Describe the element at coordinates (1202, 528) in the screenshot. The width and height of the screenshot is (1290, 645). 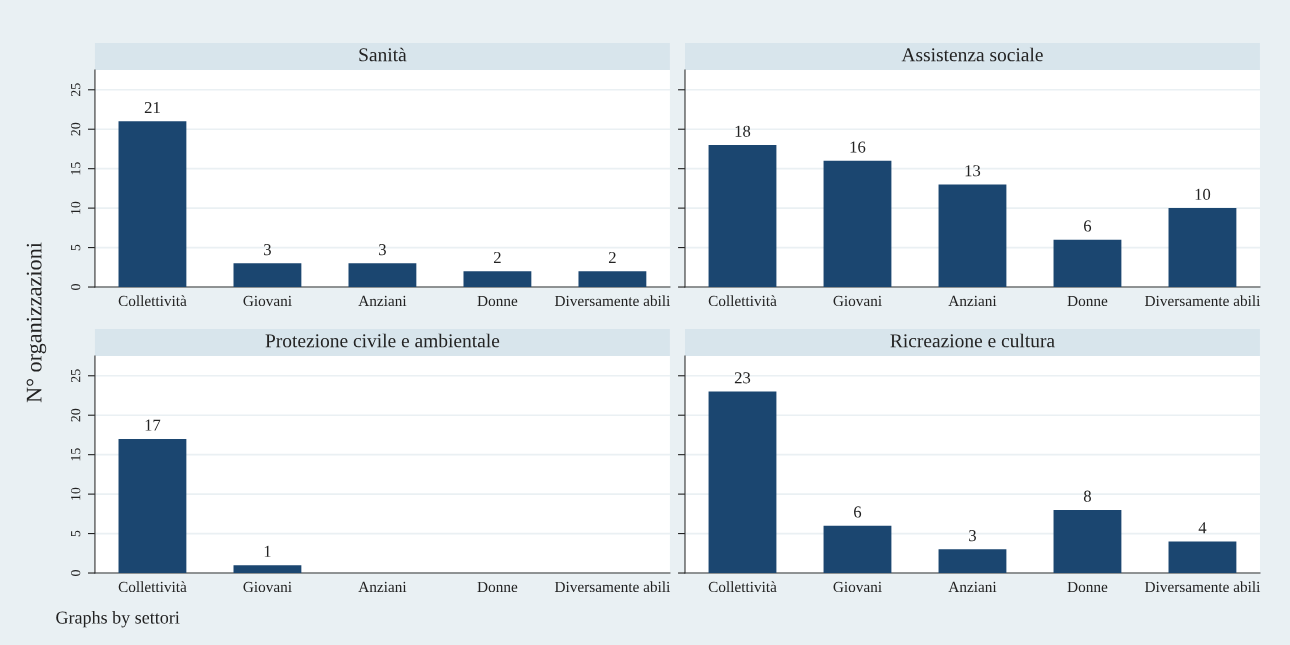
I see `data-label: 4` at that location.